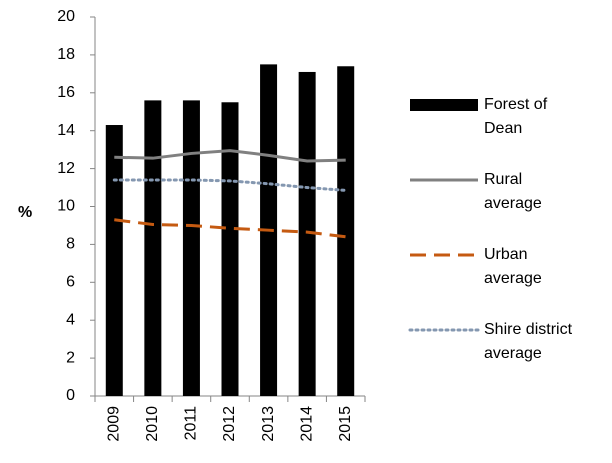 The image size is (612, 463). What do you see at coordinates (70, 244) in the screenshot?
I see `y-tick-label: 8` at bounding box center [70, 244].